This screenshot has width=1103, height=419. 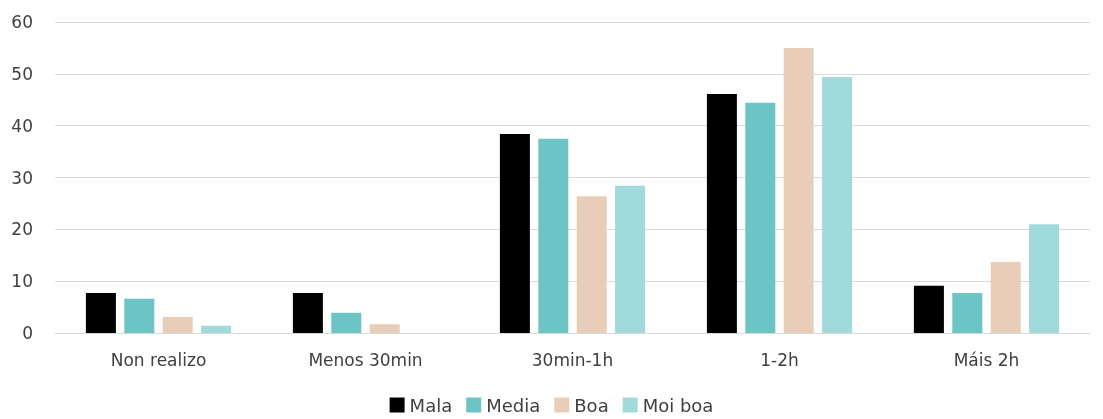 What do you see at coordinates (431, 405) in the screenshot?
I see `legend-label: Mala` at bounding box center [431, 405].